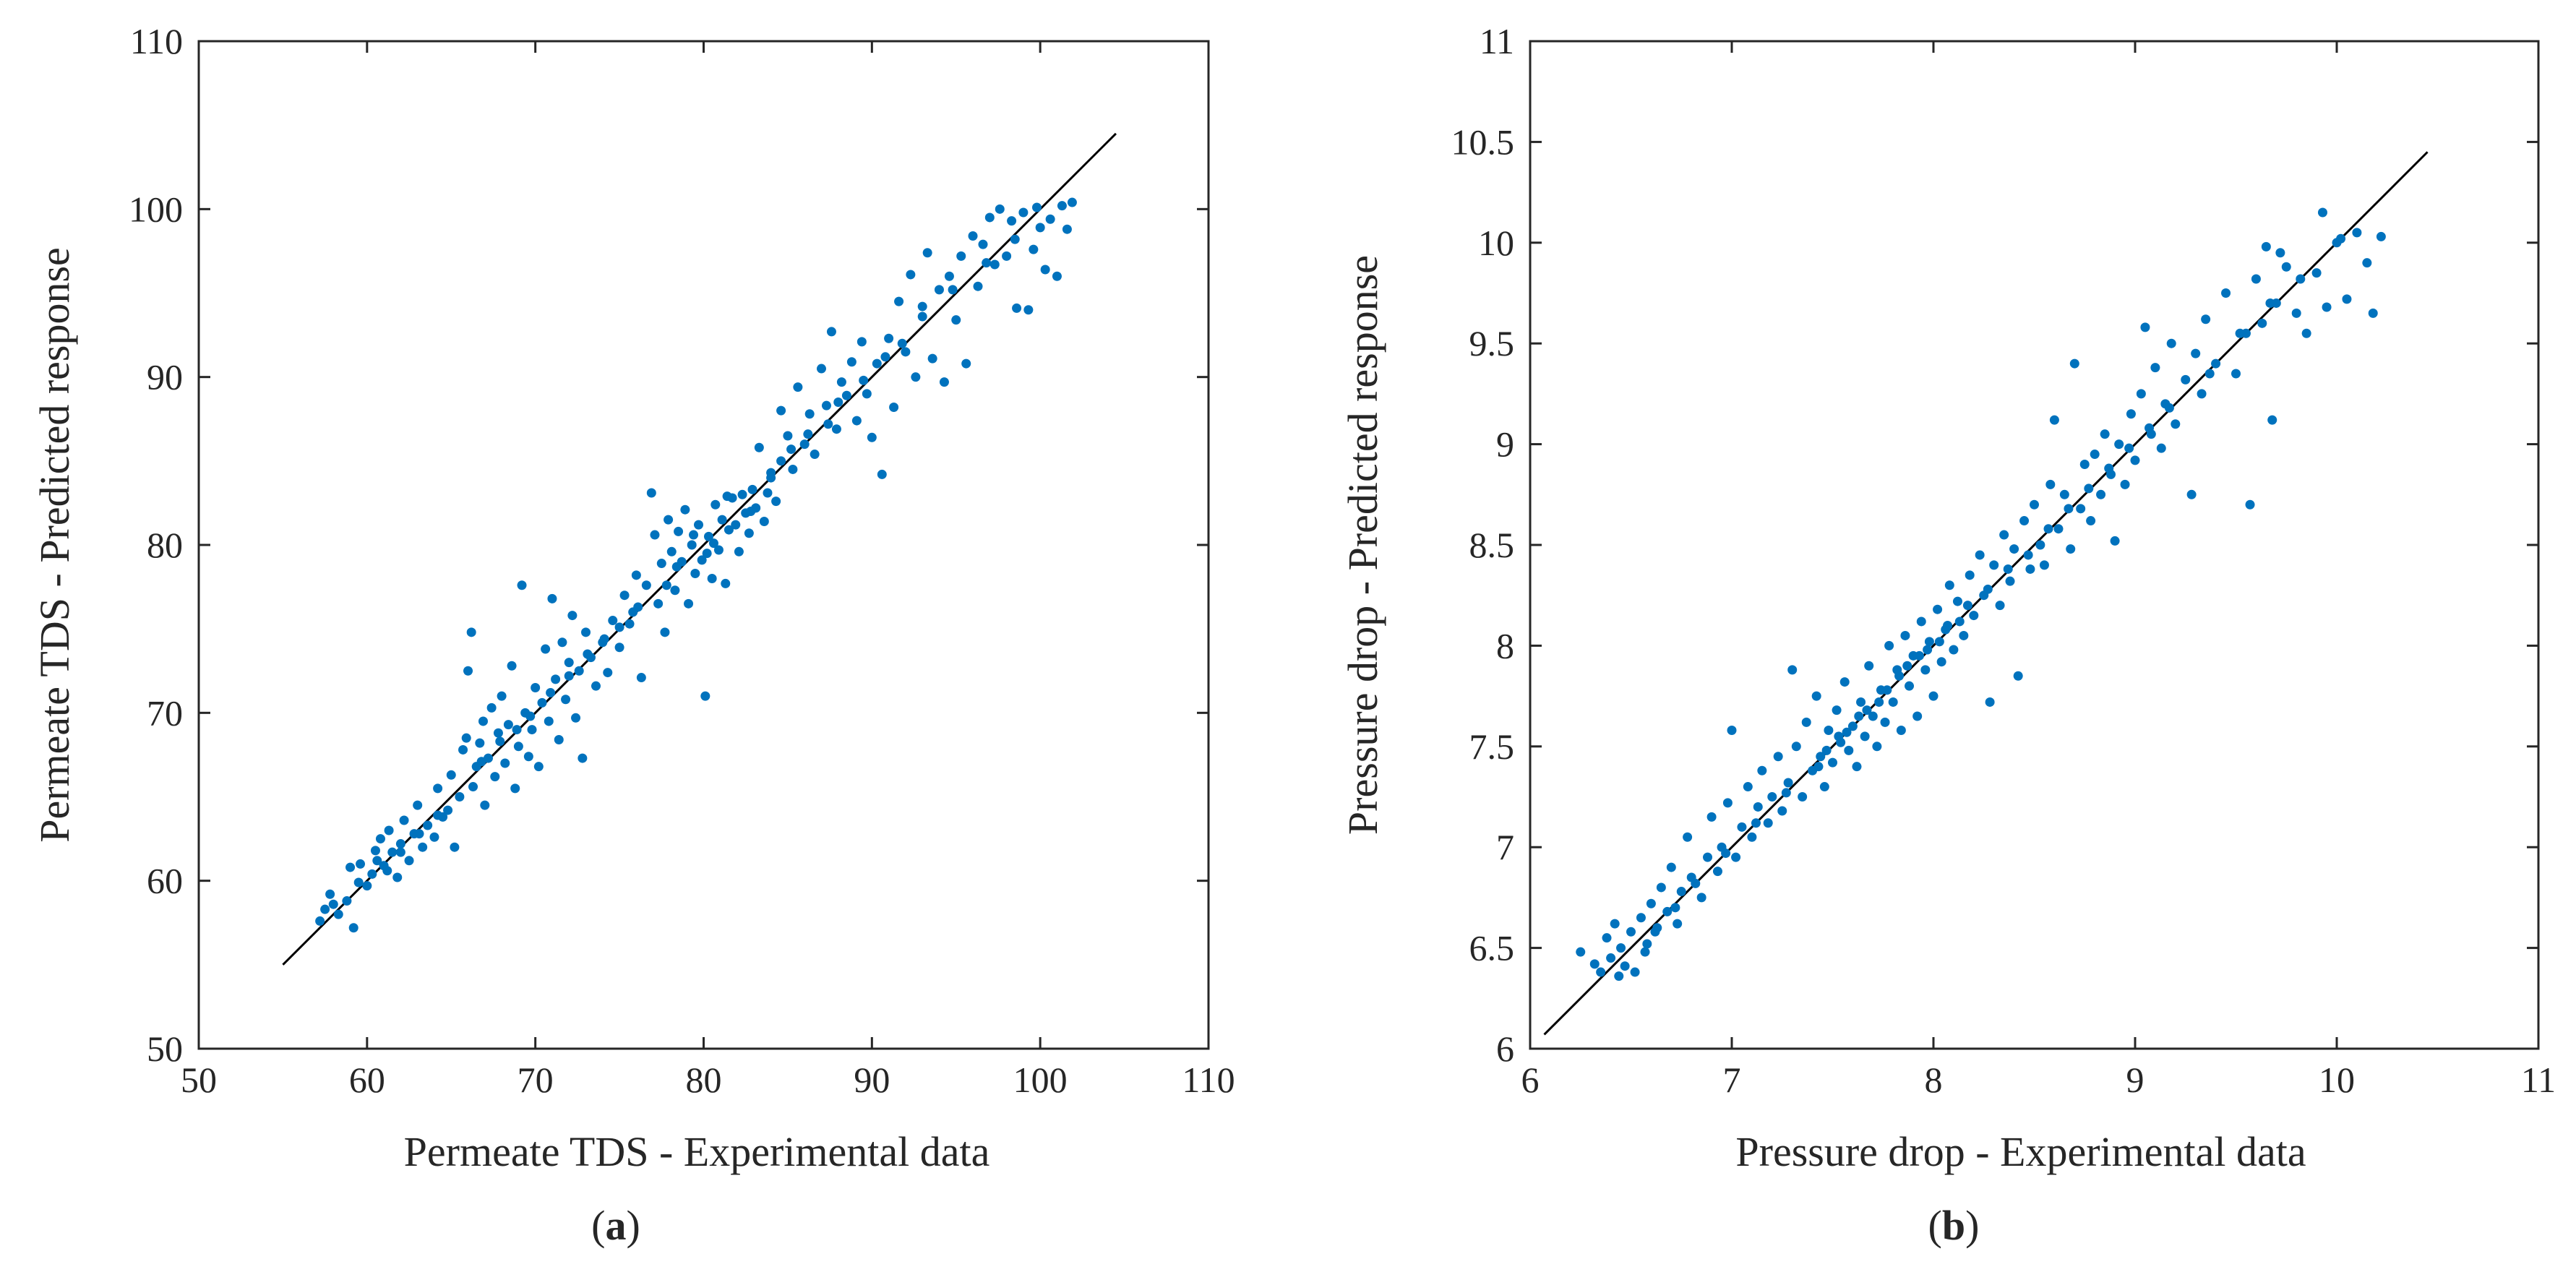 The height and width of the screenshot is (1272, 2576). I want to click on panel-b-y-tick-label-2: 7, so click(1505, 847).